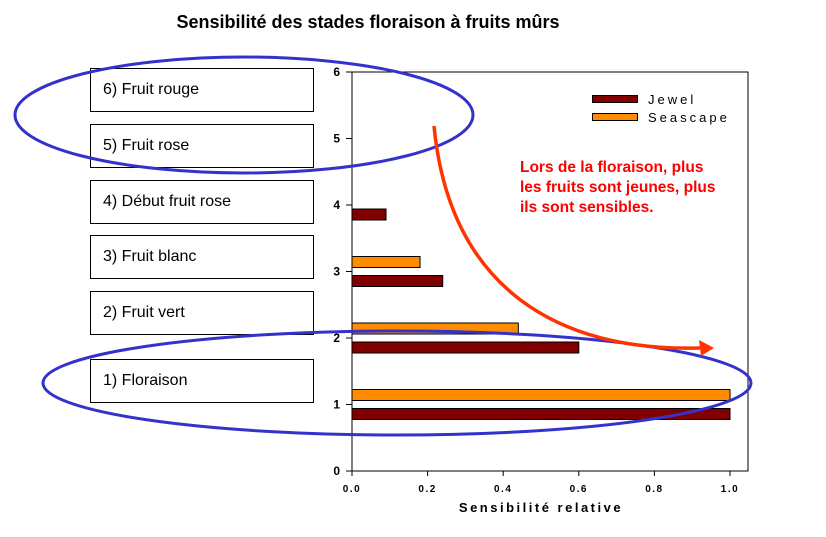 The image size is (826, 537). I want to click on legend-item-seascape: Seascape, so click(661, 117).